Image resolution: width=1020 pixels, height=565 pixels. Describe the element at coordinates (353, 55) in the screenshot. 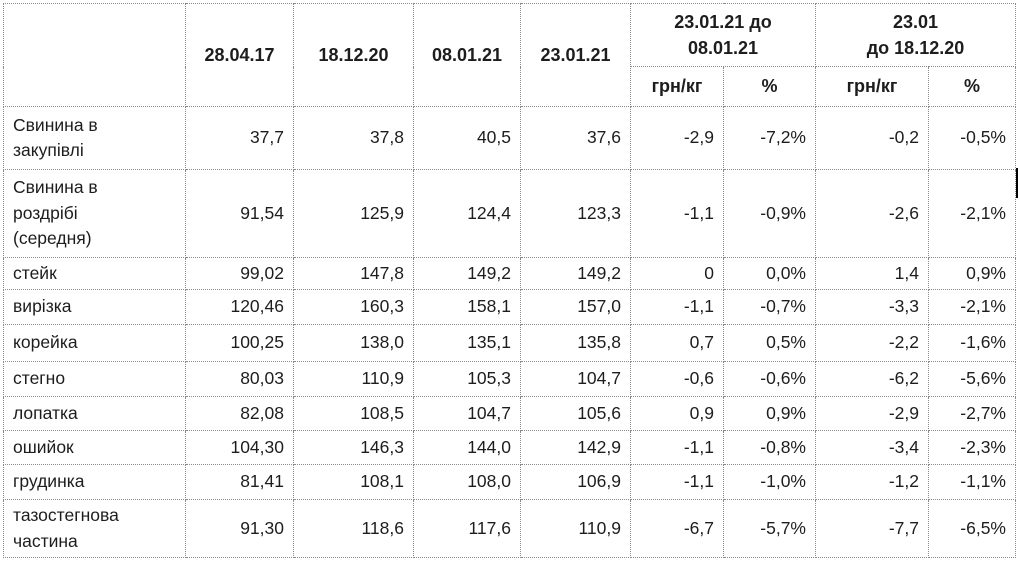

I see `column-header-date: 18.12.20` at that location.